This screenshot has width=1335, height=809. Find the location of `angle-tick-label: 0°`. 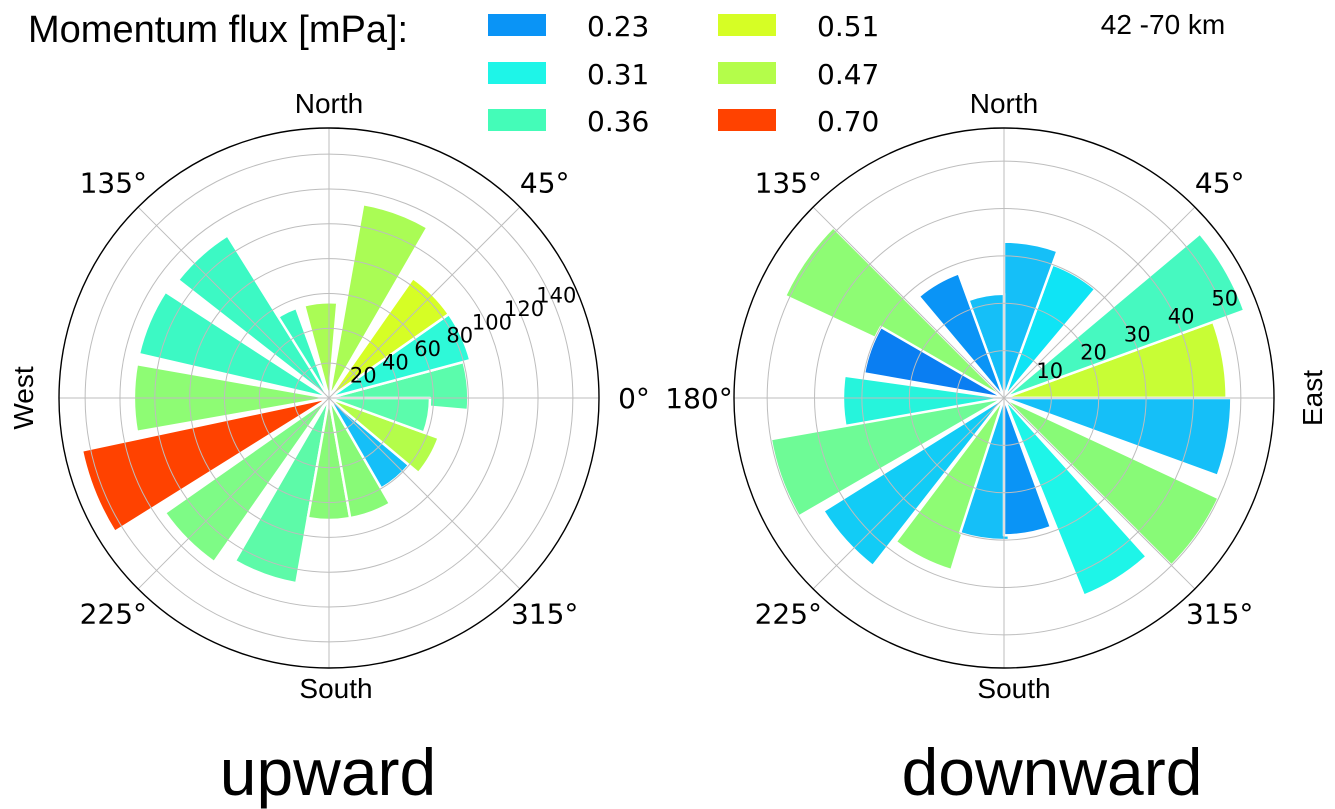

angle-tick-label: 0° is located at coordinates (634, 398).